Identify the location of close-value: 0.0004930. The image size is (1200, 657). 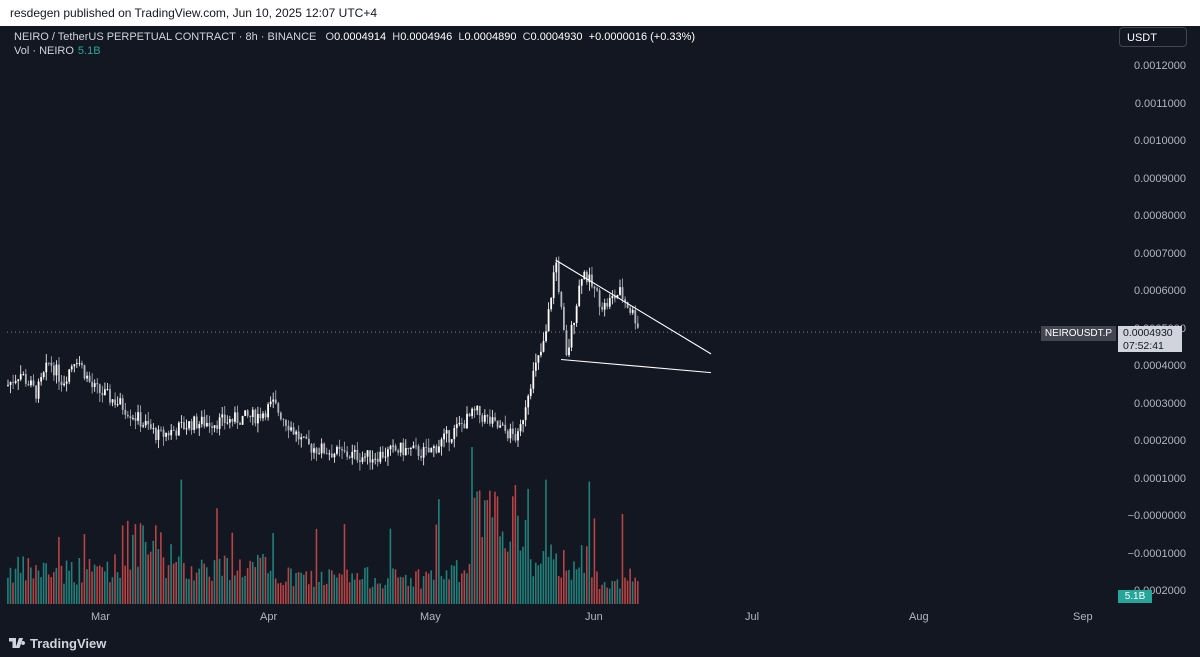
(556, 37).